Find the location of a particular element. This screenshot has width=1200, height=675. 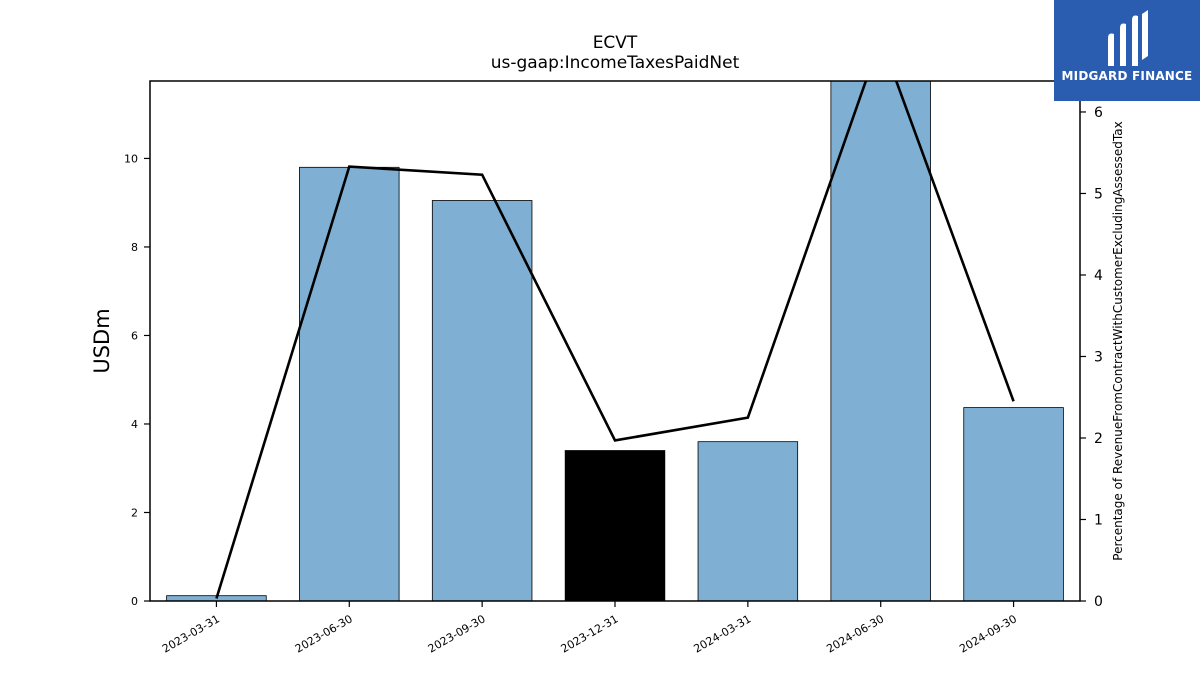

y-axis-right: 0 1 2 3 4 5 6 is located at coordinates (1091, 357).